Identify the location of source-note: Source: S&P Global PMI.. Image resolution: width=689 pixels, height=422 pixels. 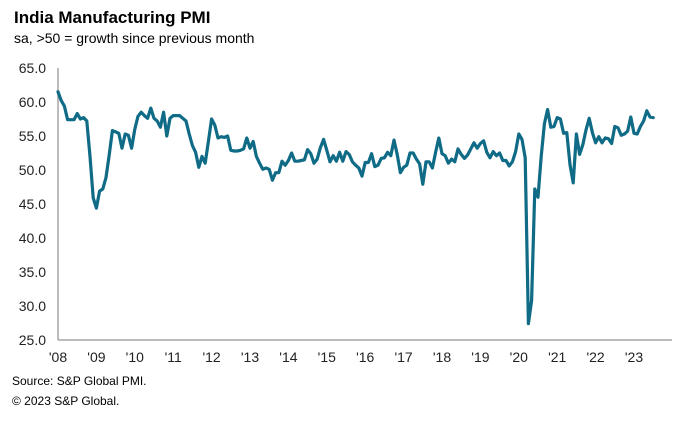
(79, 381).